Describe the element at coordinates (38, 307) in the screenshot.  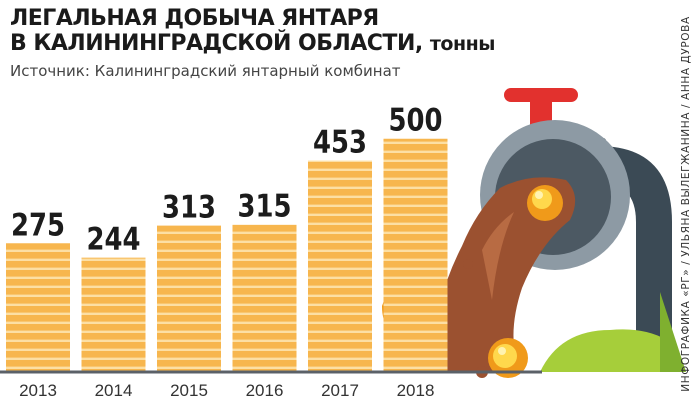
I see `bar-2013` at that location.